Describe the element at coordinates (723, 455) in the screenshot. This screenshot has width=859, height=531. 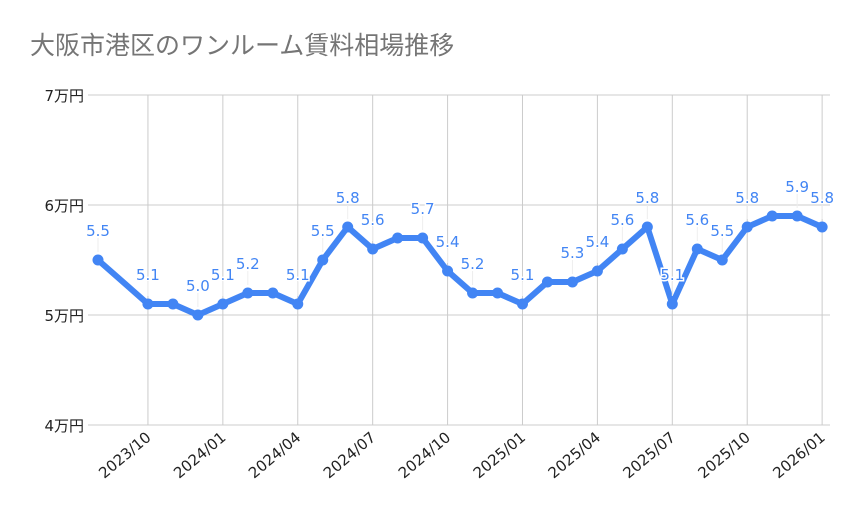
I see `x-tick-label: 2025/10` at that location.